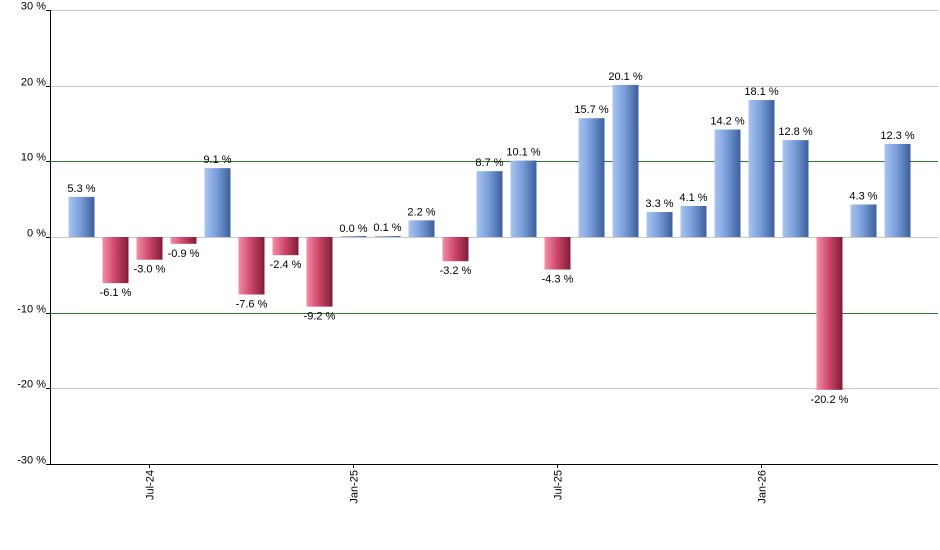 The width and height of the screenshot is (940, 550). Describe the element at coordinates (355, 487) in the screenshot. I see `x-tick-label: Jan-25` at that location.